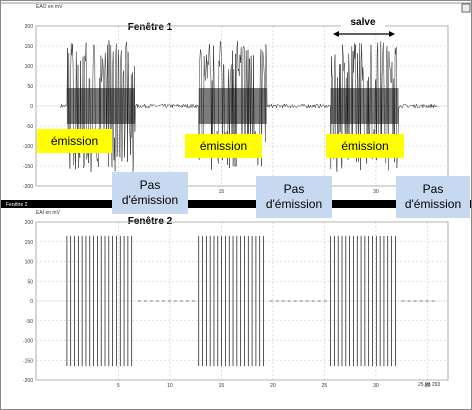 This screenshot has height=410, width=472. What do you see at coordinates (150, 221) in the screenshot?
I see `window-2-title: Fenêtre 2` at bounding box center [150, 221].